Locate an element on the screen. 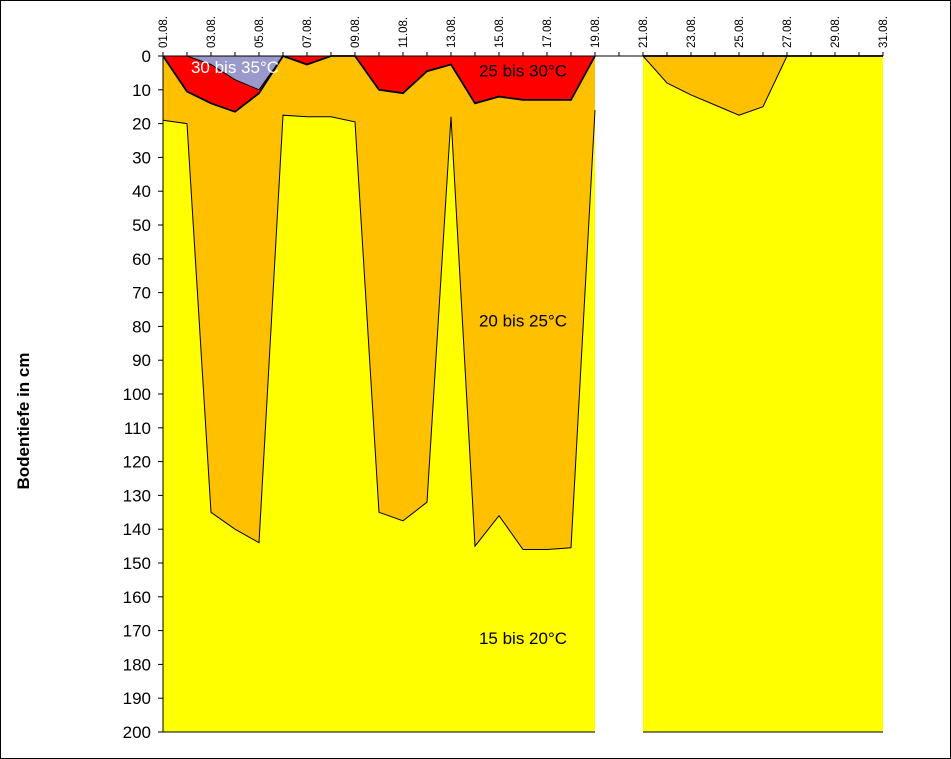 This screenshot has width=951, height=759. y-tick-label-15: 150 is located at coordinates (137, 563).